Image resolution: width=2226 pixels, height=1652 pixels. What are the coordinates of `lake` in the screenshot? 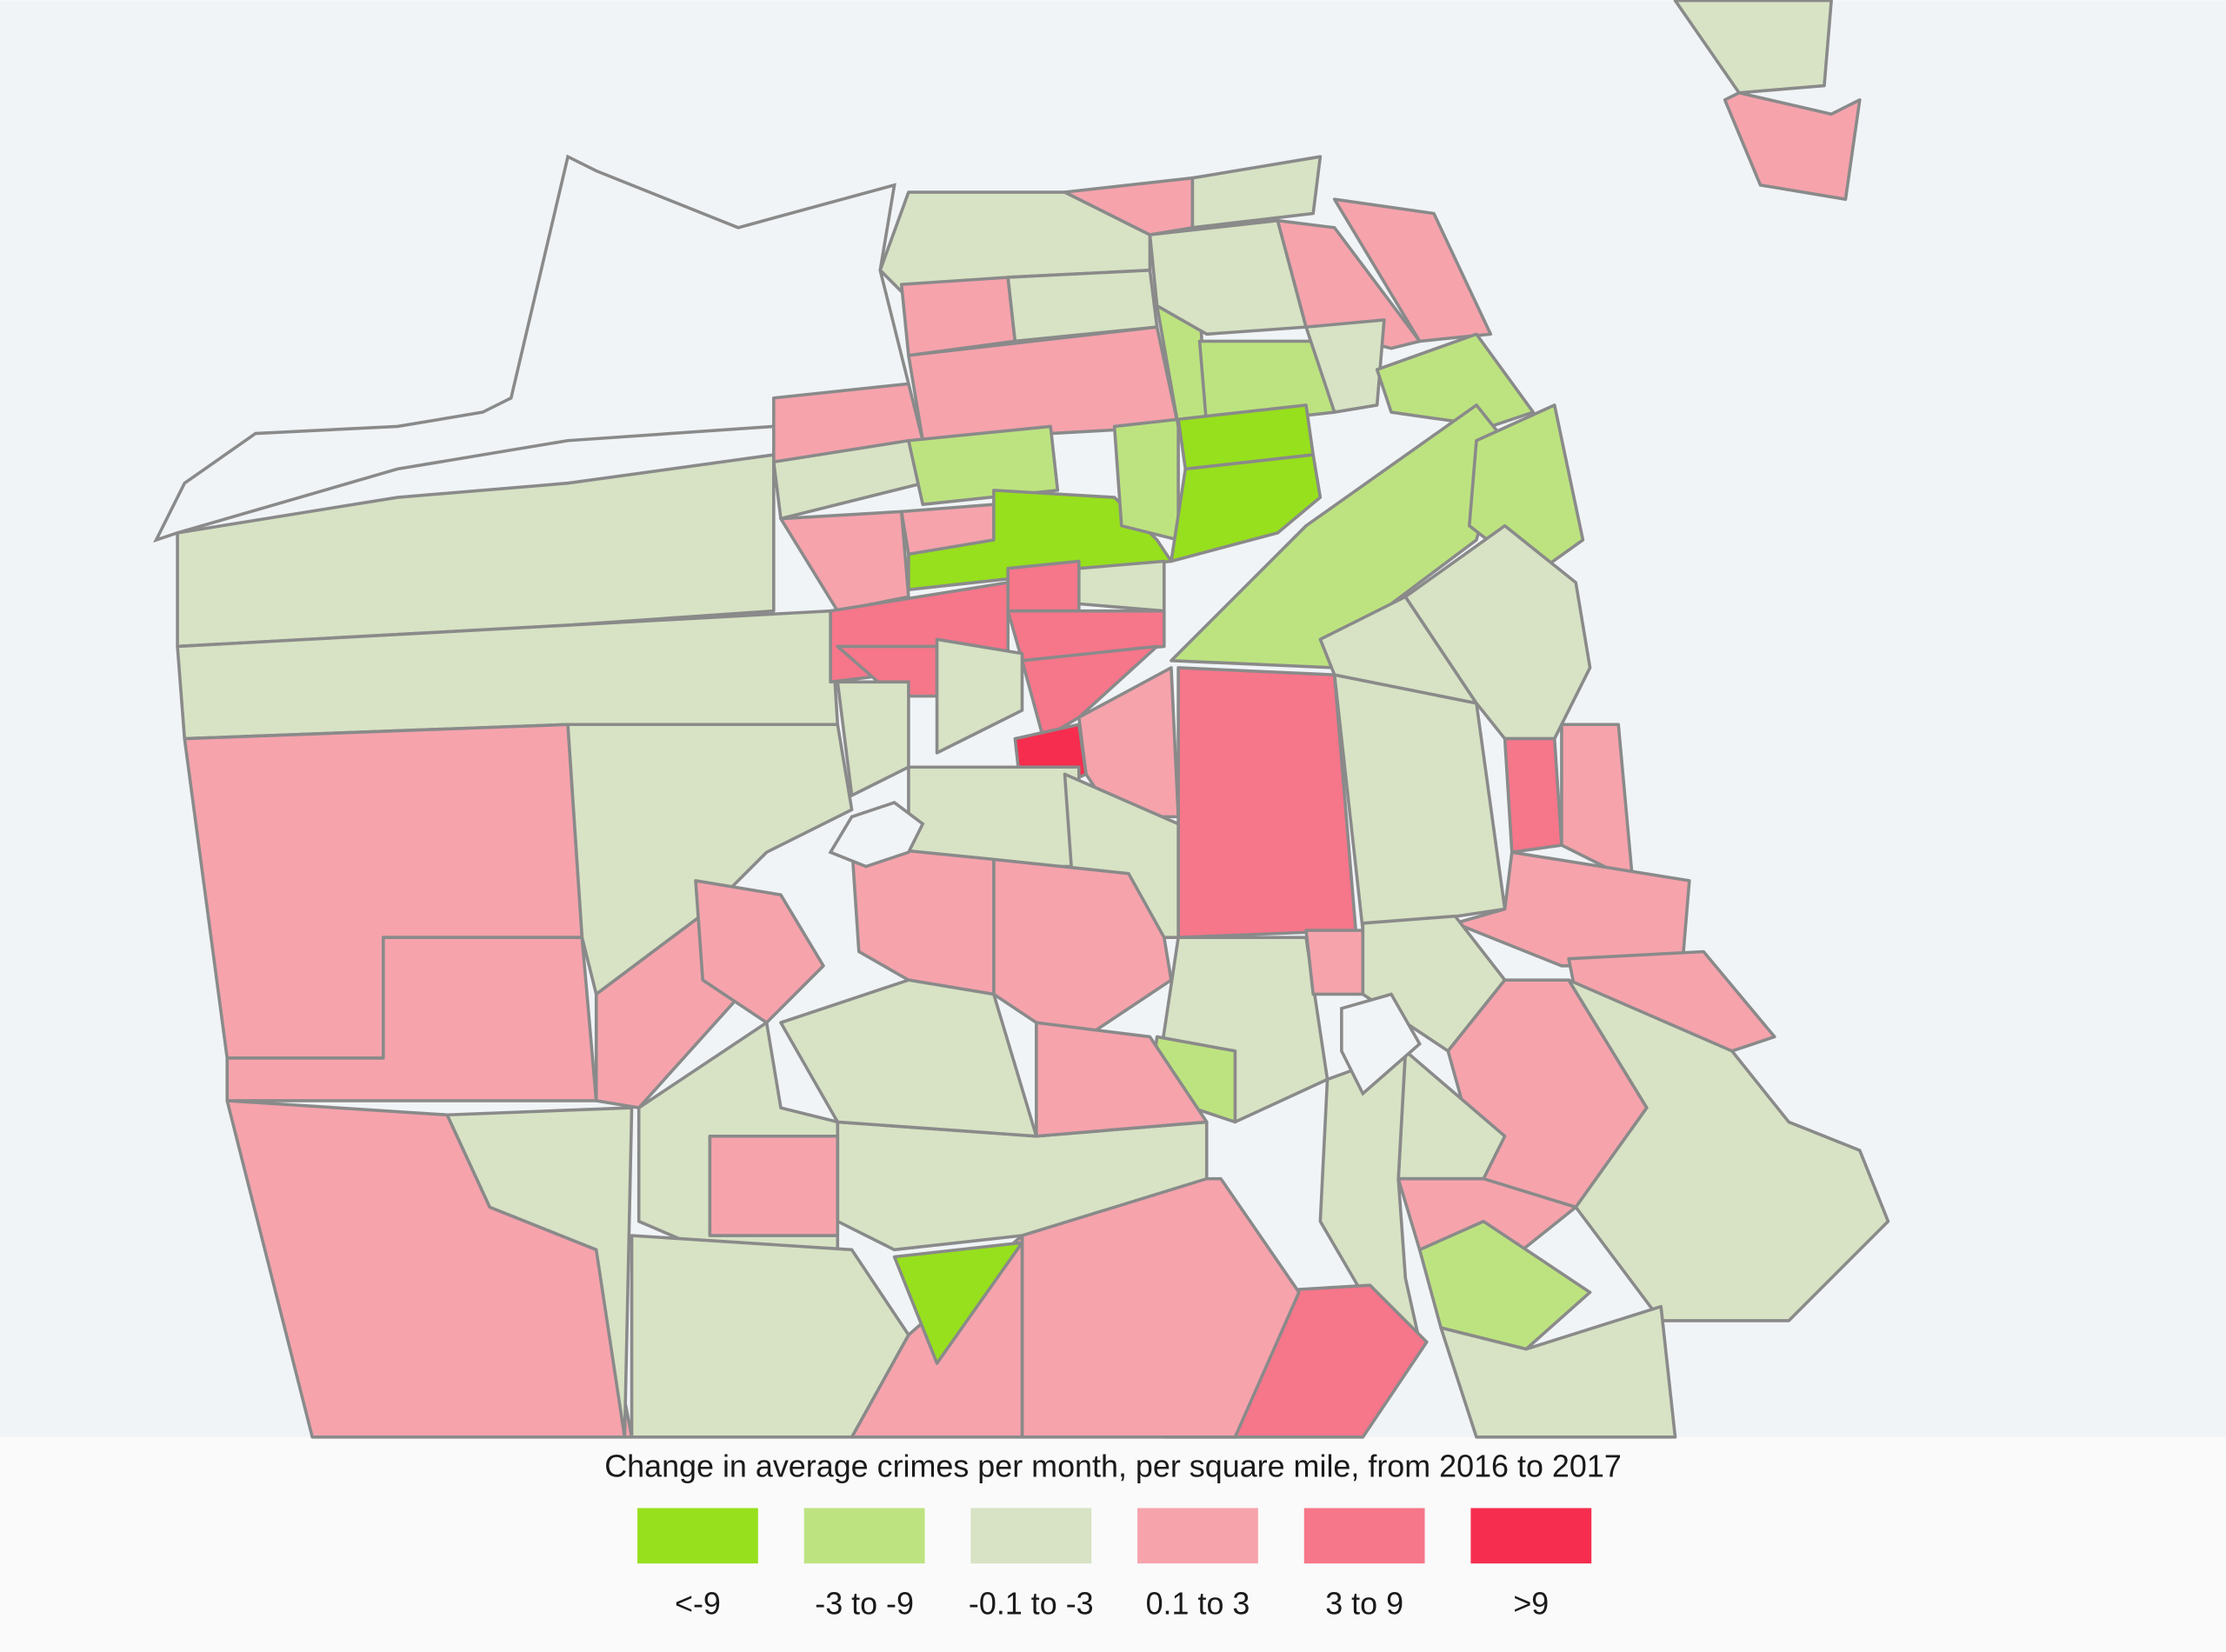 It's located at (876, 835).